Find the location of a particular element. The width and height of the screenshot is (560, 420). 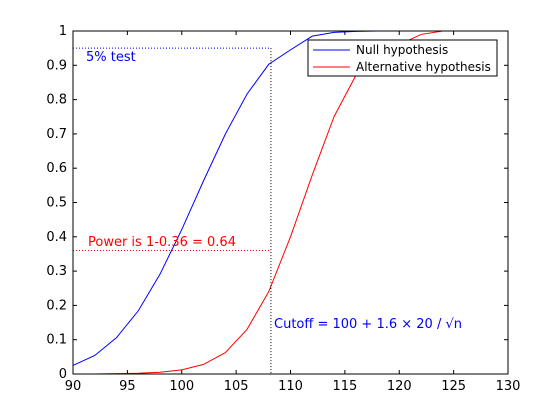

legend-box is located at coordinates (402, 58).